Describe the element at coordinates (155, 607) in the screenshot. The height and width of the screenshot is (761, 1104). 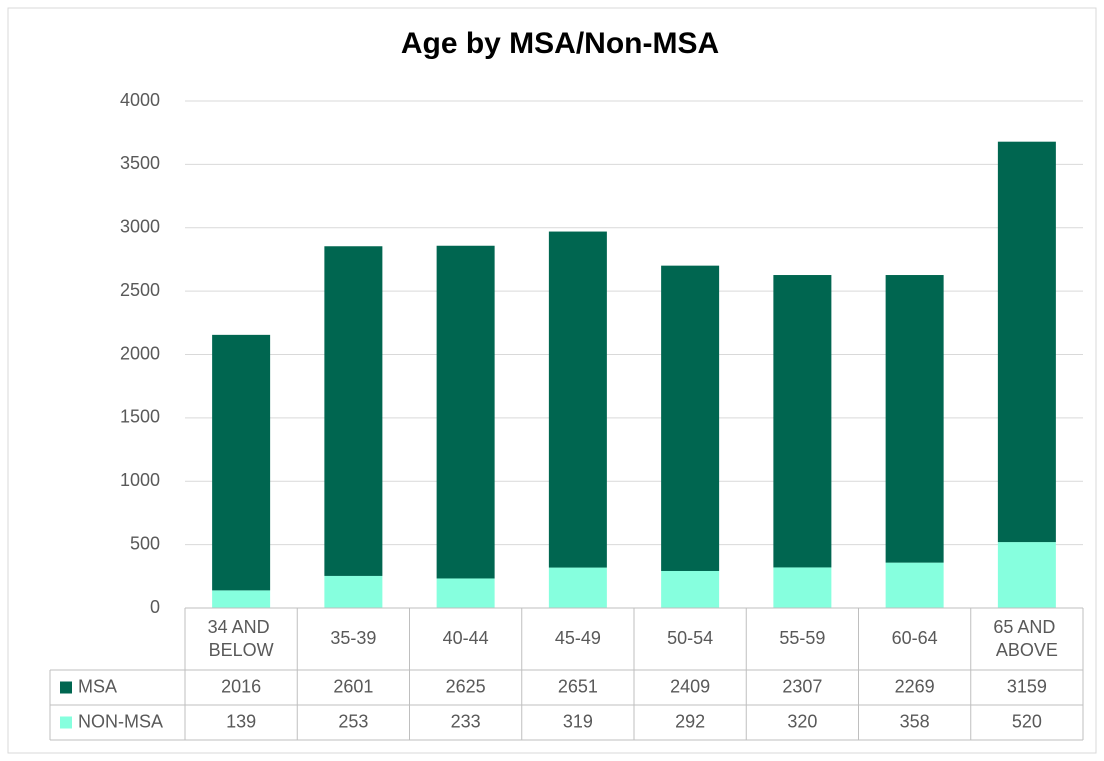
I see `y-tick-label: 0` at that location.